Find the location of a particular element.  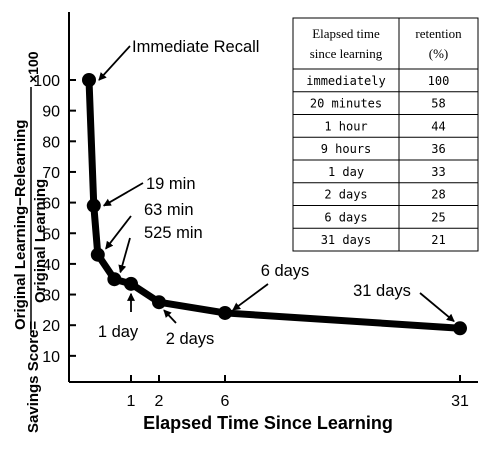

x-tick-label: 31 is located at coordinates (460, 401).